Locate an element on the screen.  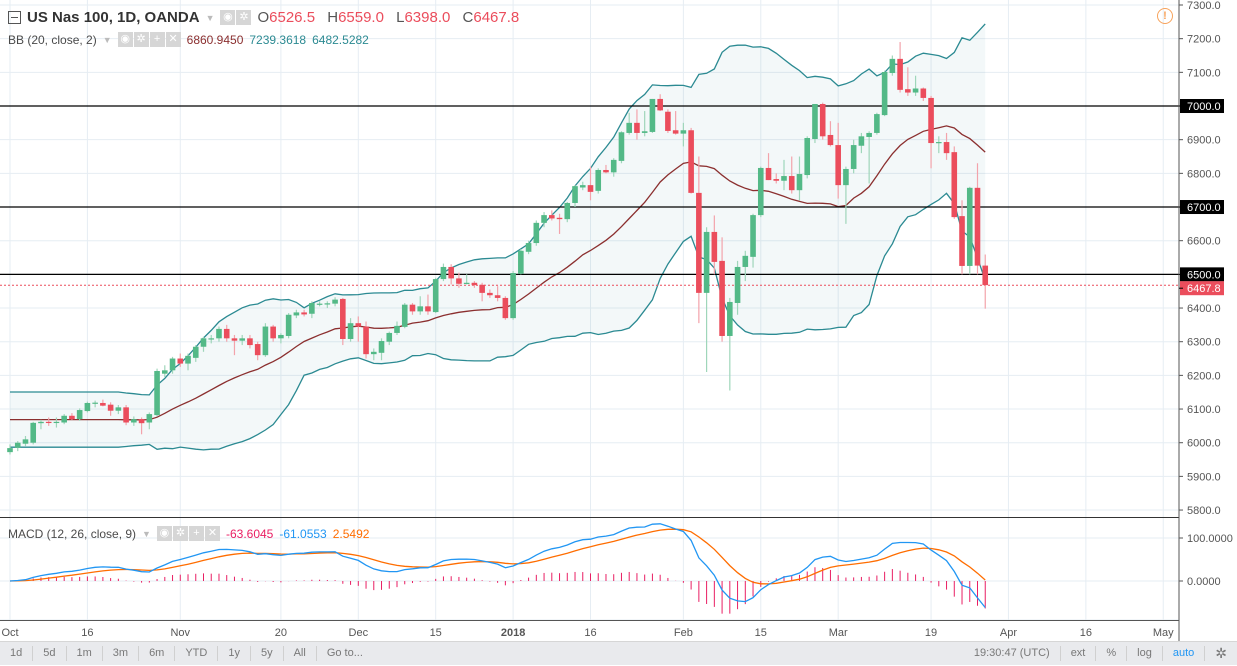
range-1m-button: 1m is located at coordinates (85, 653).